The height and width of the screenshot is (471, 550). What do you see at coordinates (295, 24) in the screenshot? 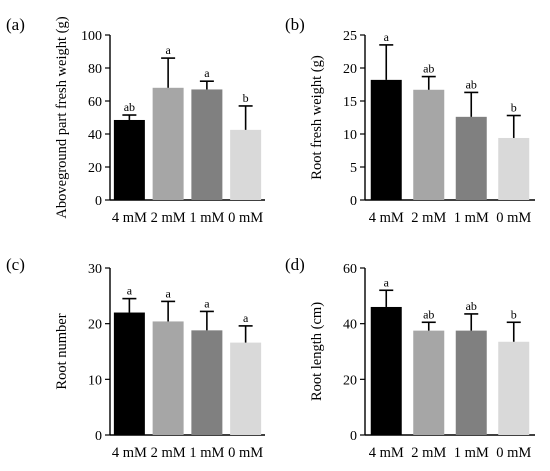
I see `panel-letter-b: (b)` at bounding box center [295, 24].